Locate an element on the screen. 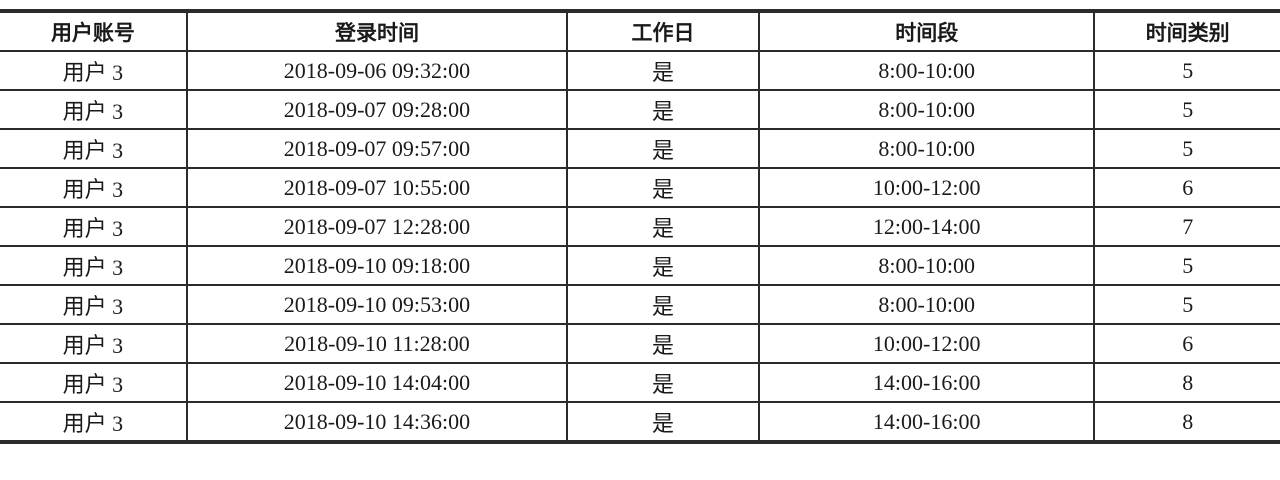 Image resolution: width=1280 pixels, height=480 pixels. table-row: 用户 3 2018-09-10 14:04:00 是 14:00-16:00 8 is located at coordinates (640, 382).